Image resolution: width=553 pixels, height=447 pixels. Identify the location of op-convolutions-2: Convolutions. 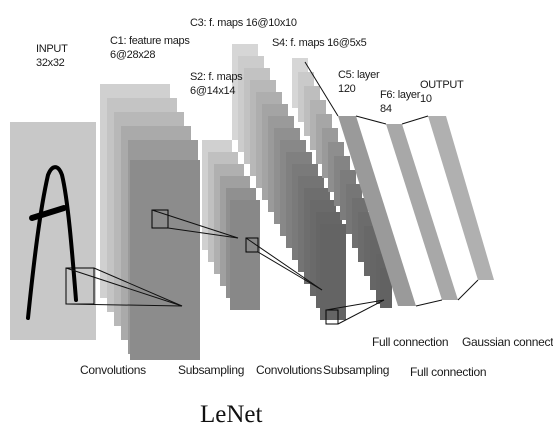
(289, 370).